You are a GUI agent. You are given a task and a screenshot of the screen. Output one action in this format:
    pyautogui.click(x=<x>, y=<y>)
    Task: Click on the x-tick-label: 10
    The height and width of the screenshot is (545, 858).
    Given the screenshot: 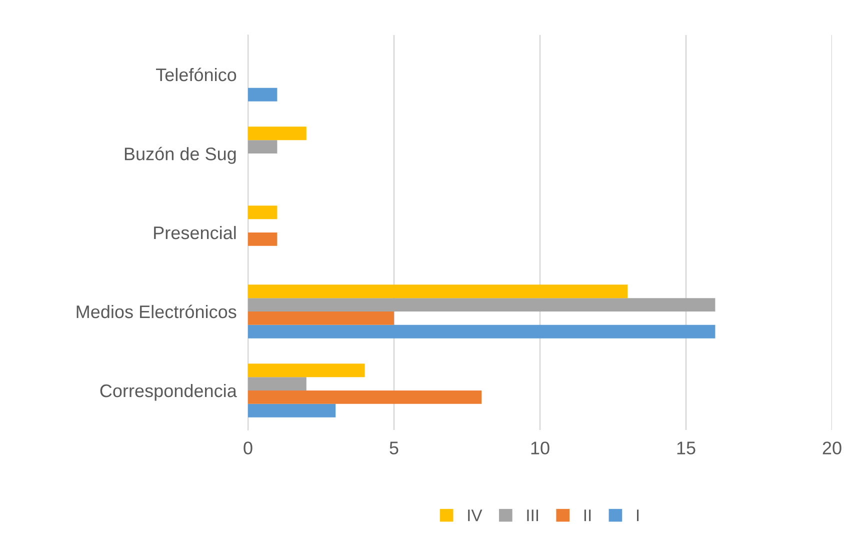 What is the action you would take?
    pyautogui.click(x=540, y=448)
    